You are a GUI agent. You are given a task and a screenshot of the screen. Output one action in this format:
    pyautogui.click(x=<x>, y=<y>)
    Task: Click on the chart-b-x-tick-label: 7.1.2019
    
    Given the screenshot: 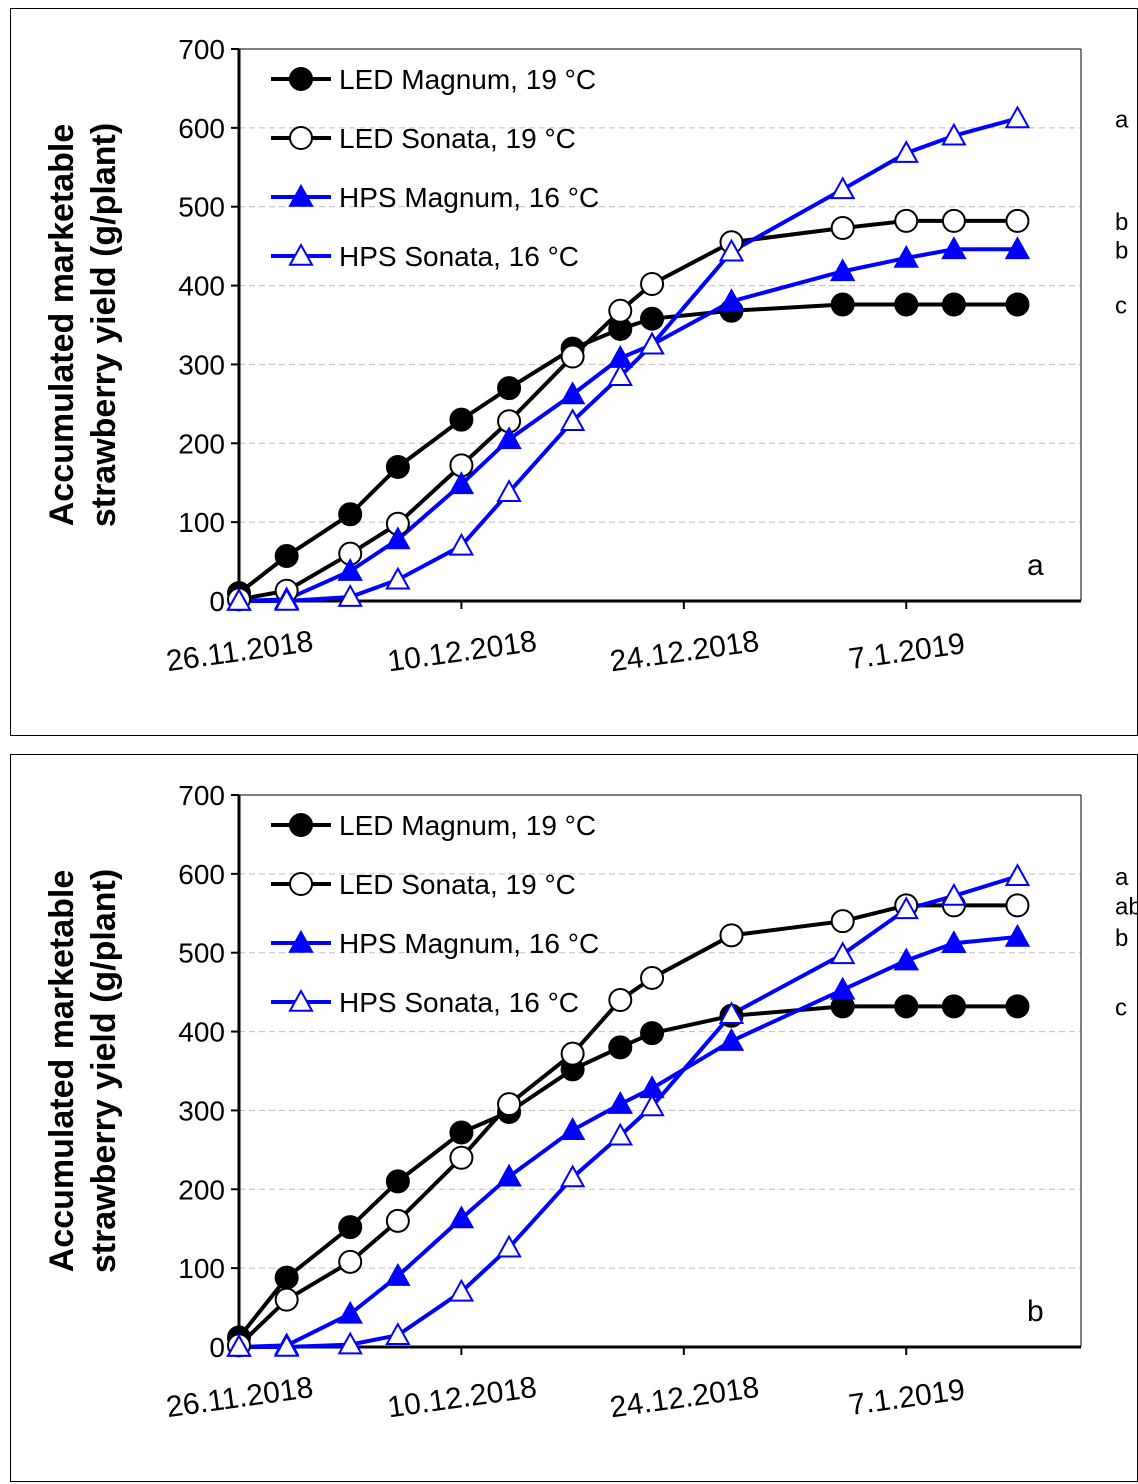 What is the action you would take?
    pyautogui.click(x=907, y=1397)
    